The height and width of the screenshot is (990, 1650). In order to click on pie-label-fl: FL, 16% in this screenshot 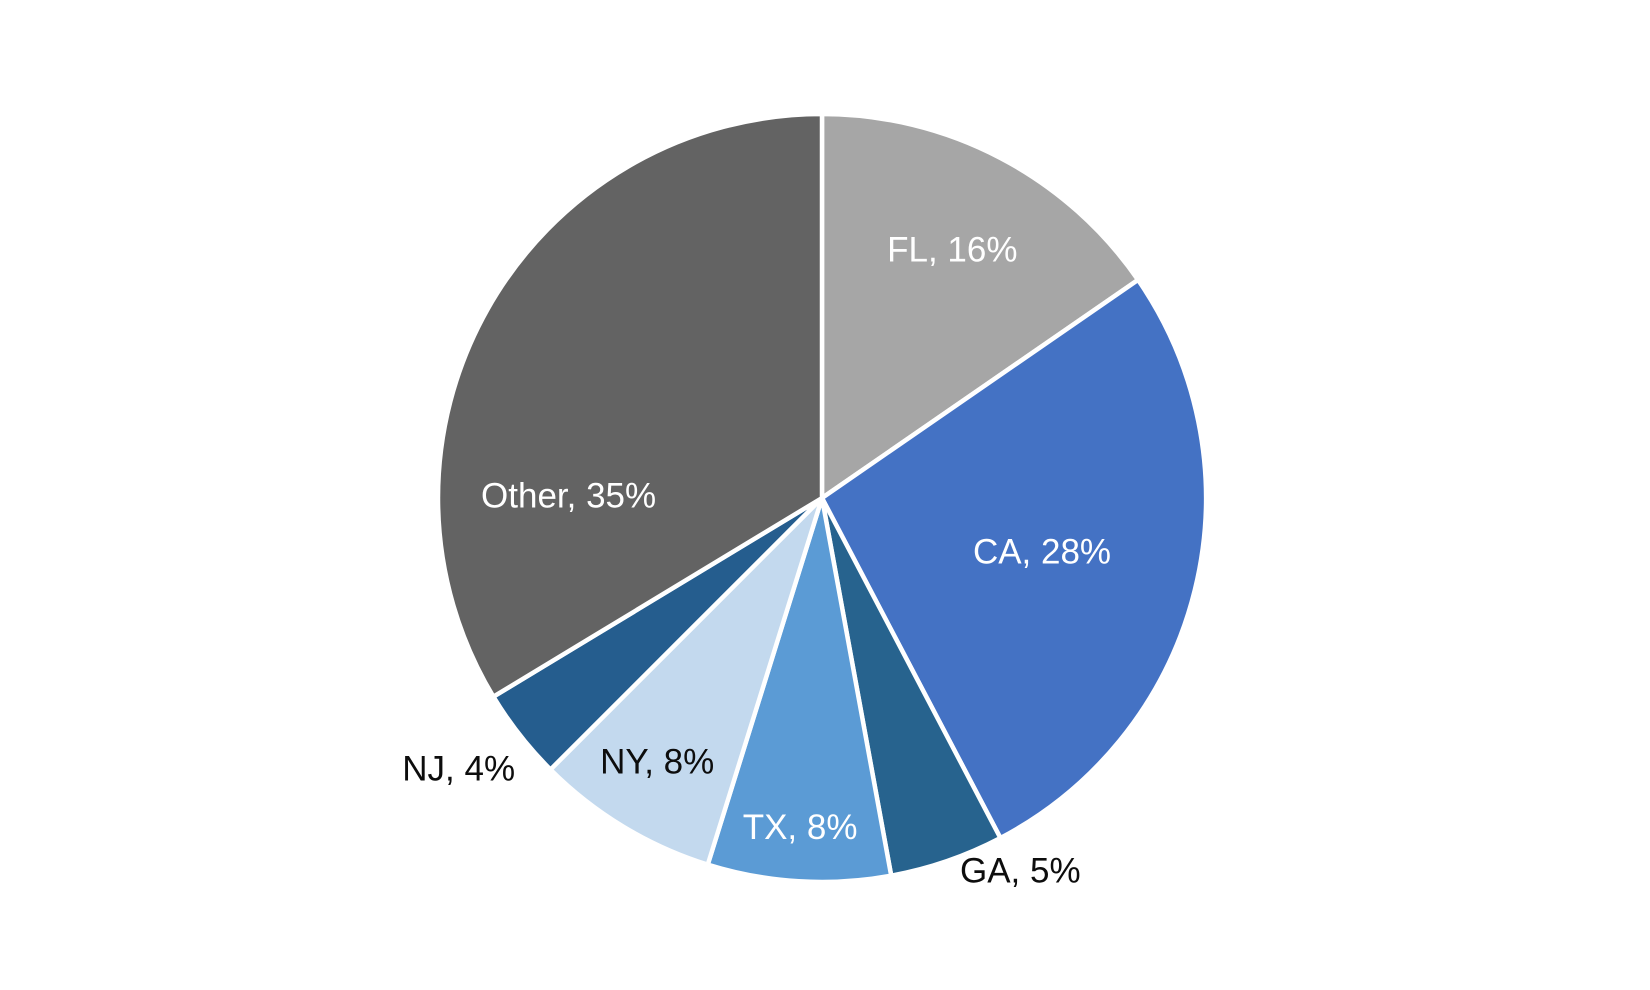, I will do `click(952, 249)`.